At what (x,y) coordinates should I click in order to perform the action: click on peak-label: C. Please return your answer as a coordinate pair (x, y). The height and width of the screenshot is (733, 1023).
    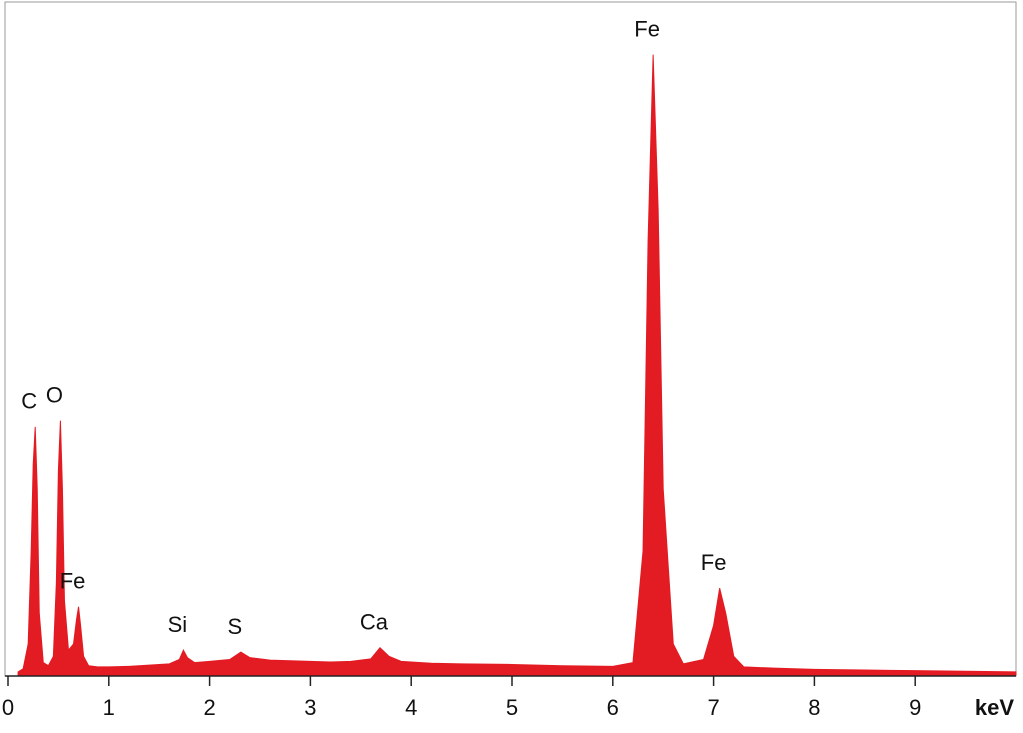
    Looking at the image, I should click on (29, 401).